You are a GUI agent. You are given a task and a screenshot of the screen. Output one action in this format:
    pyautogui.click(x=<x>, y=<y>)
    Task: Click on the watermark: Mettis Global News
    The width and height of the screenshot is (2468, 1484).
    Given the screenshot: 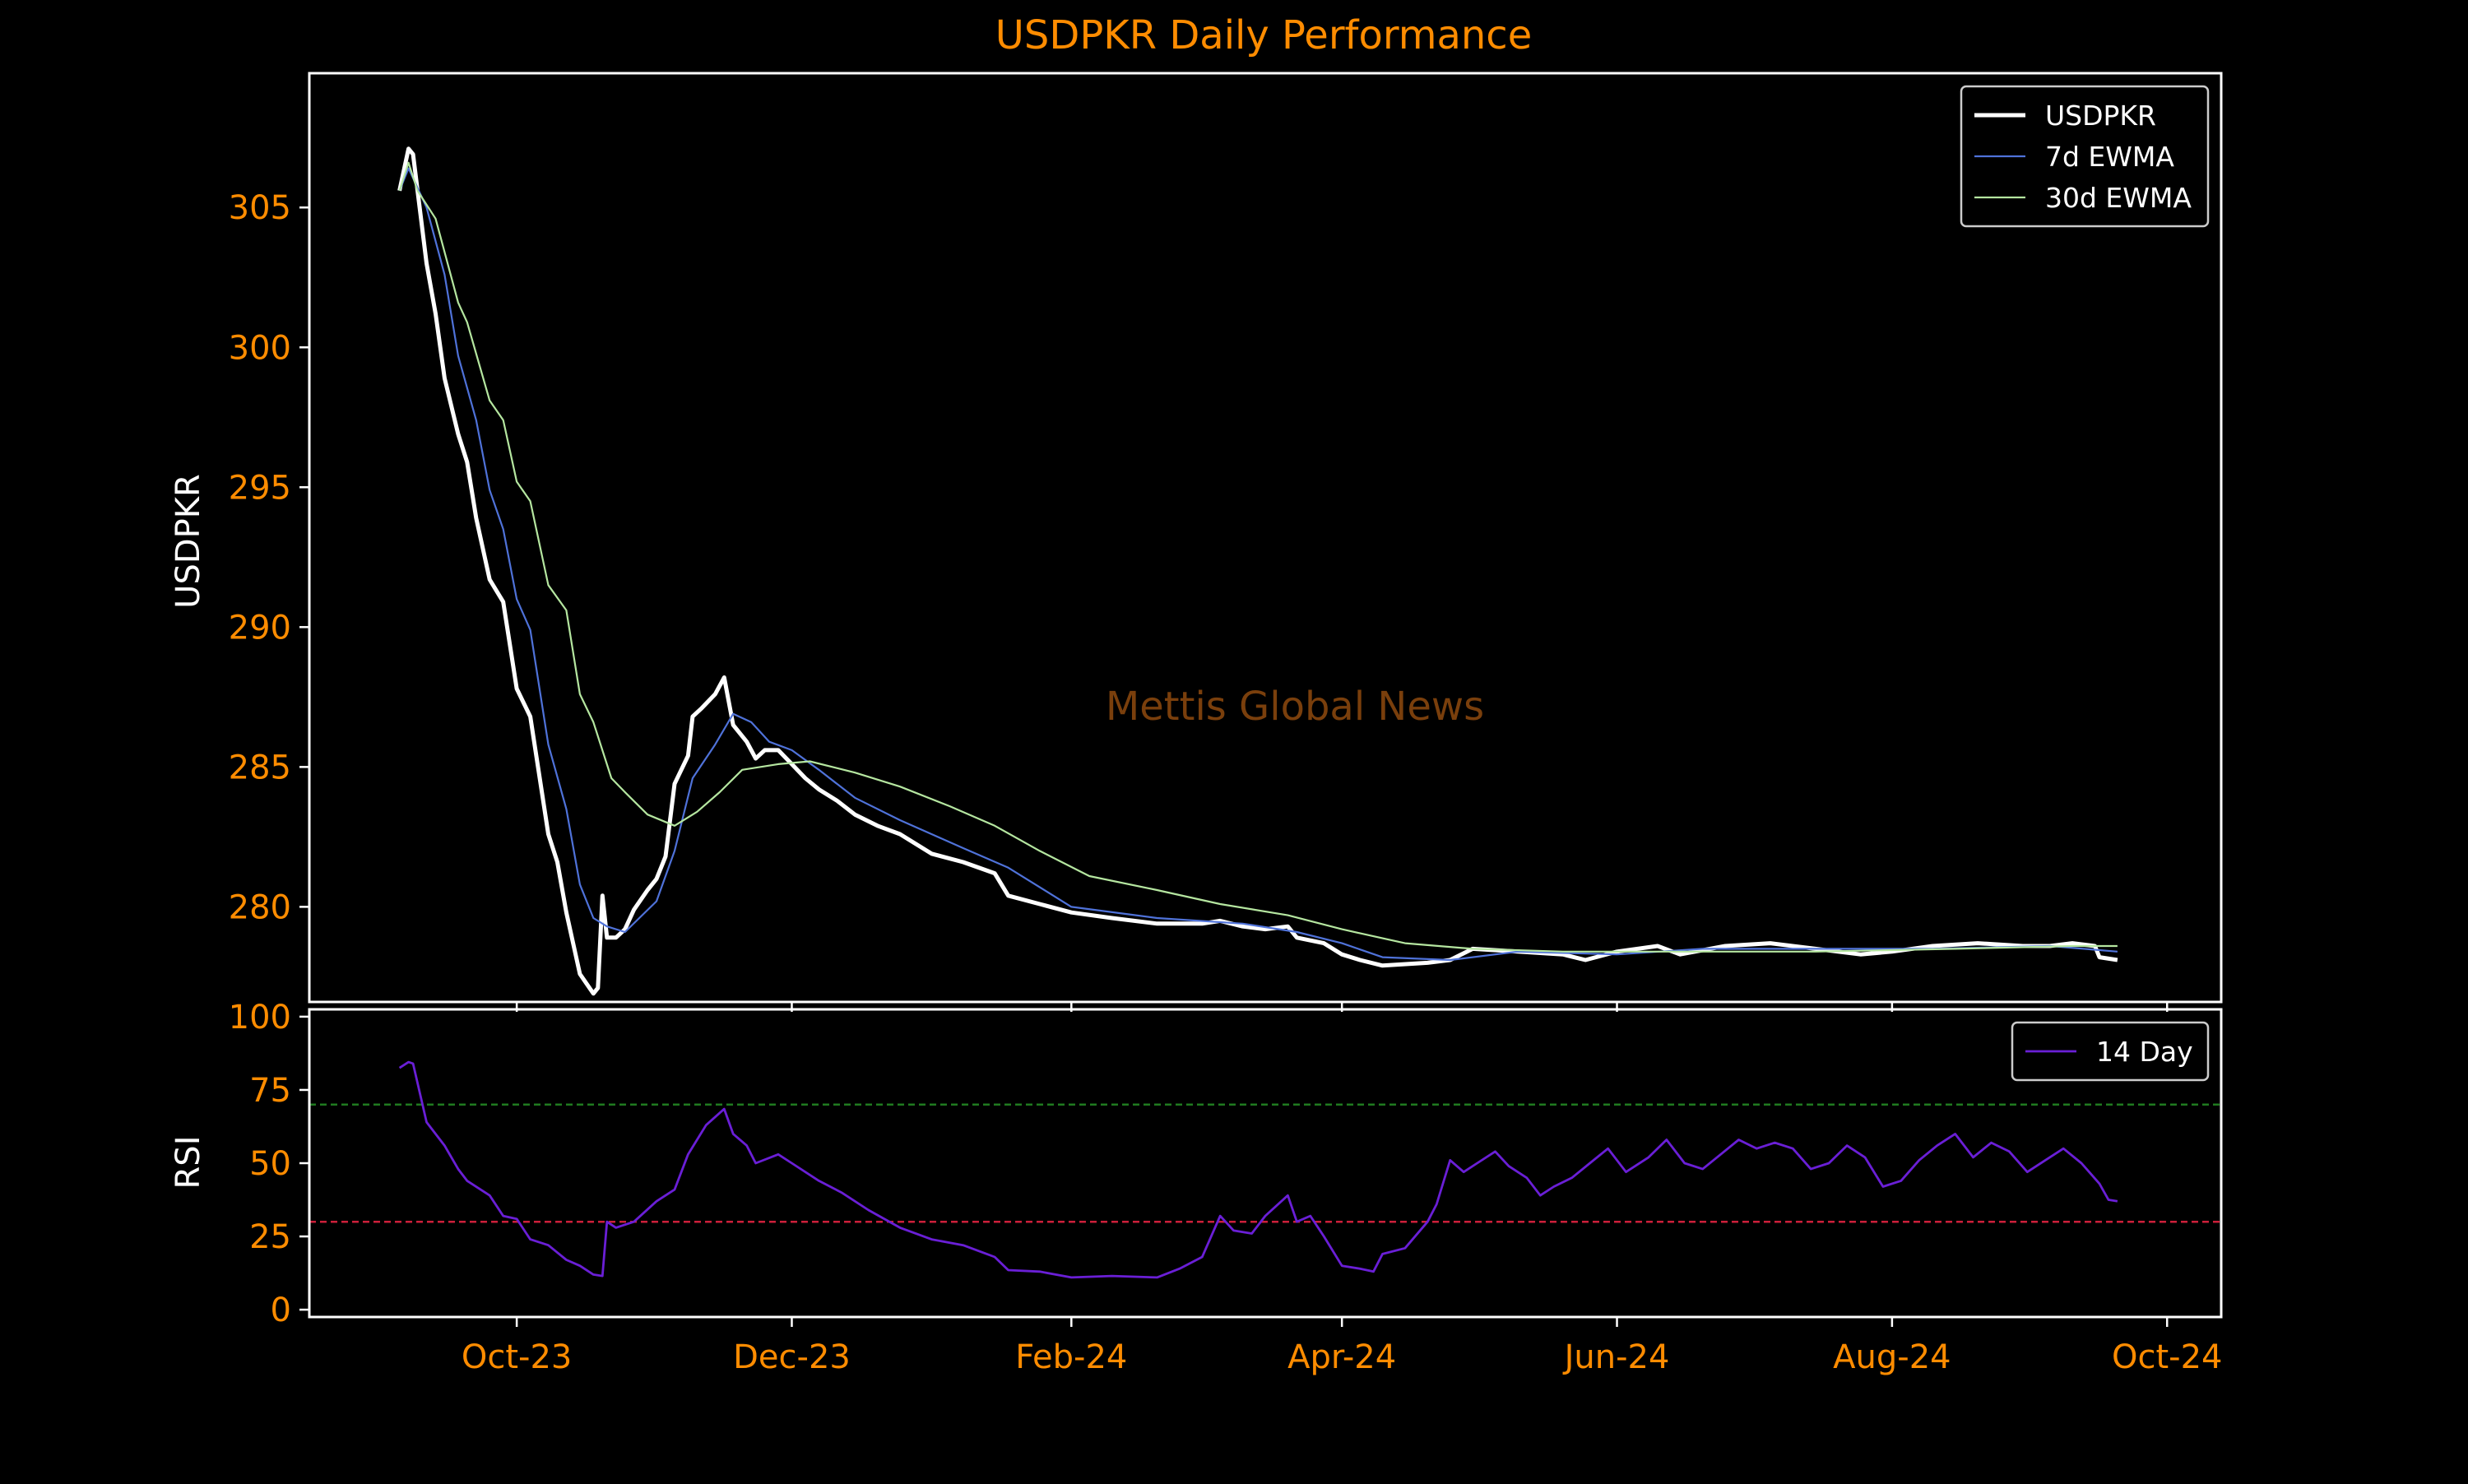 What is the action you would take?
    pyautogui.click(x=1295, y=707)
    